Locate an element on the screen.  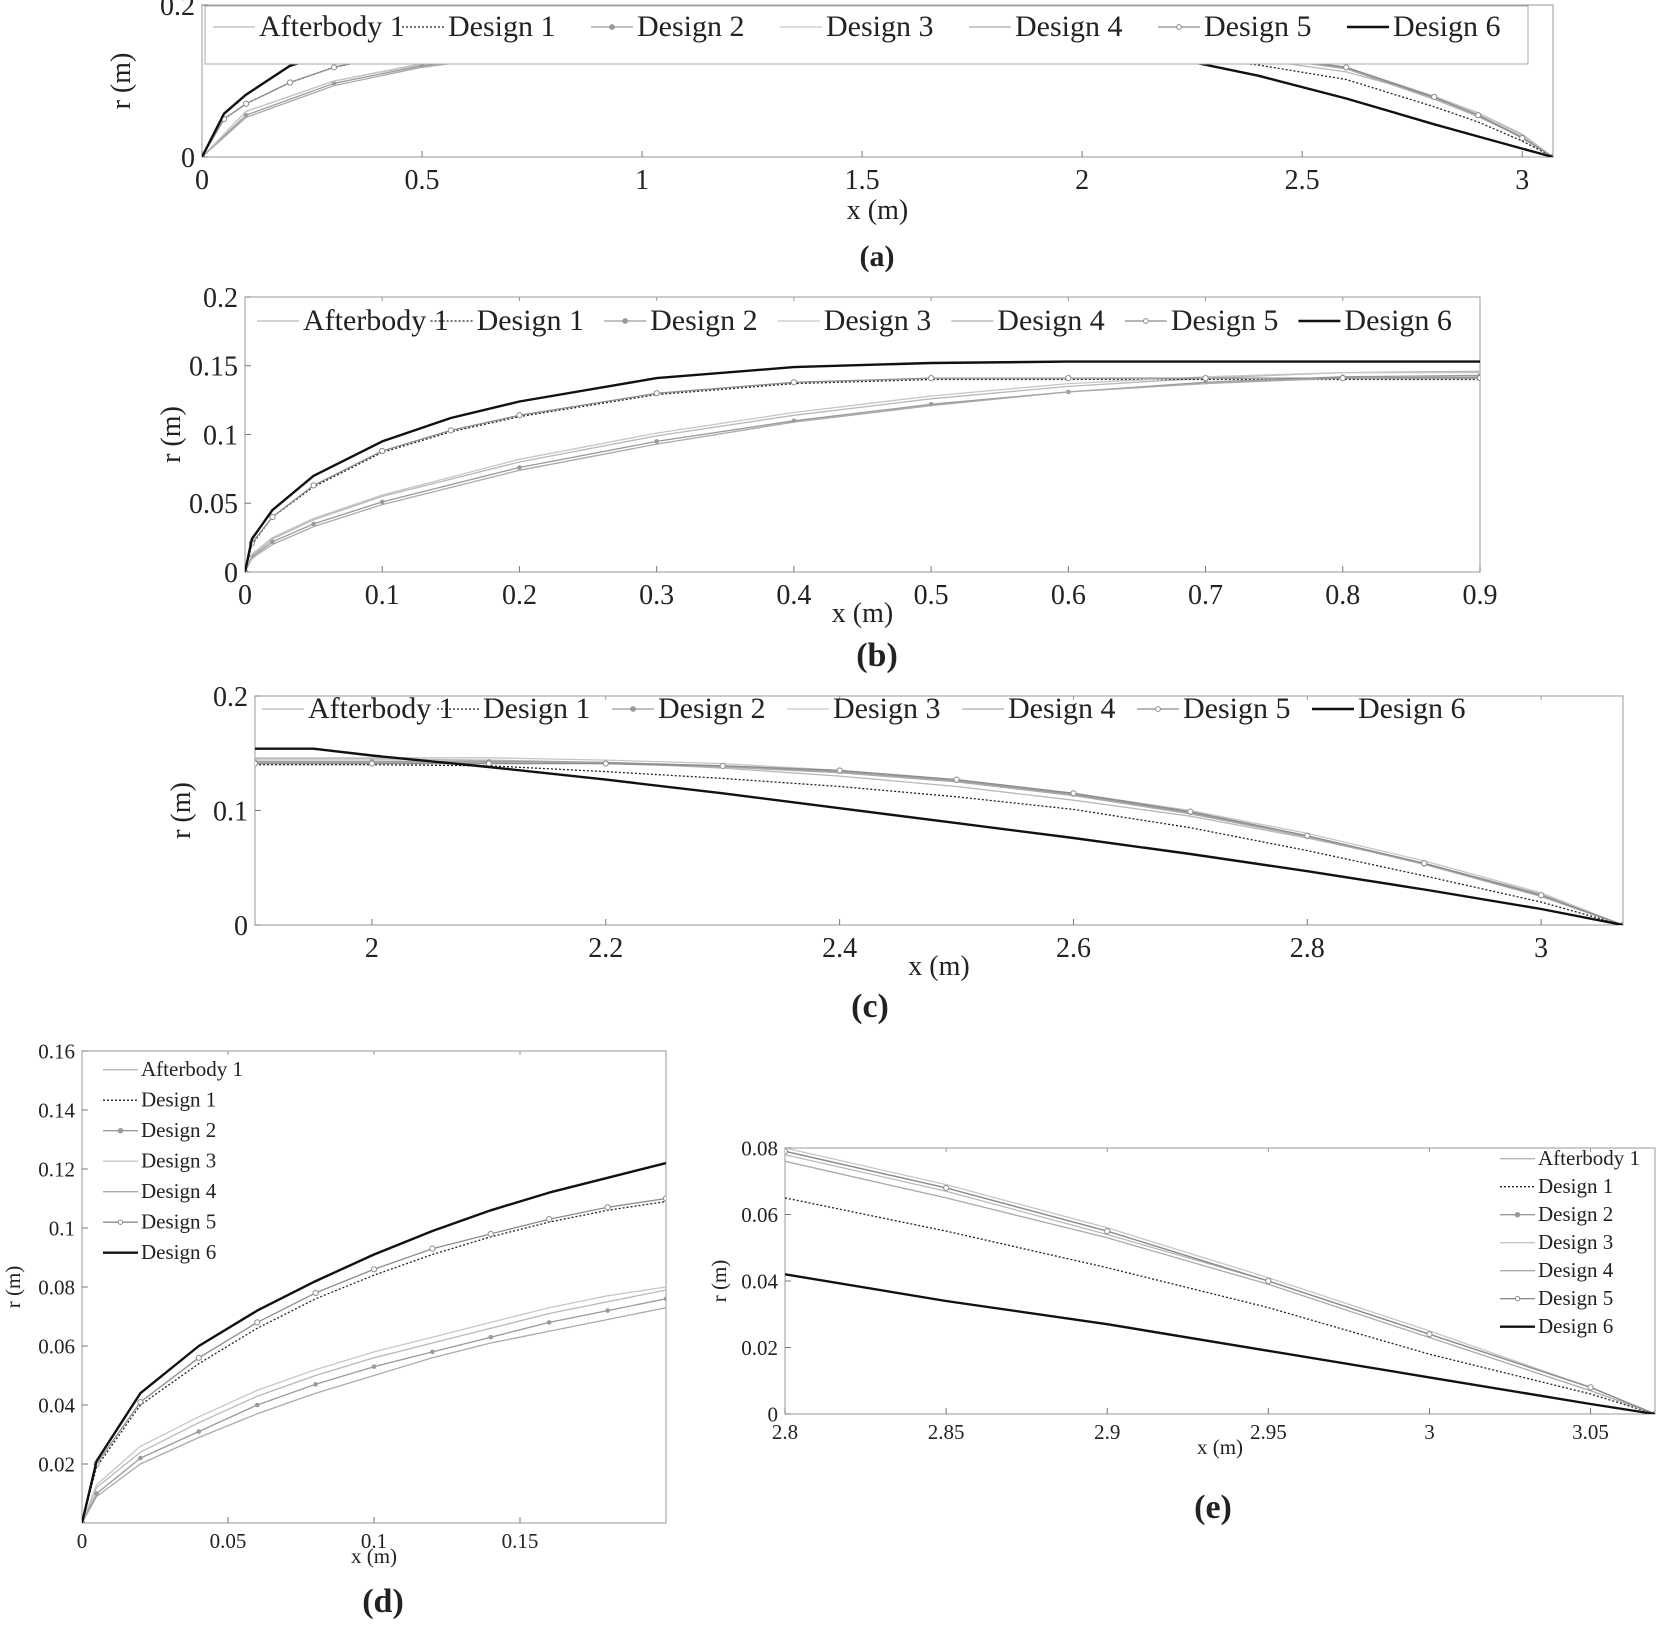
panel-caption: (a) is located at coordinates (877, 256).